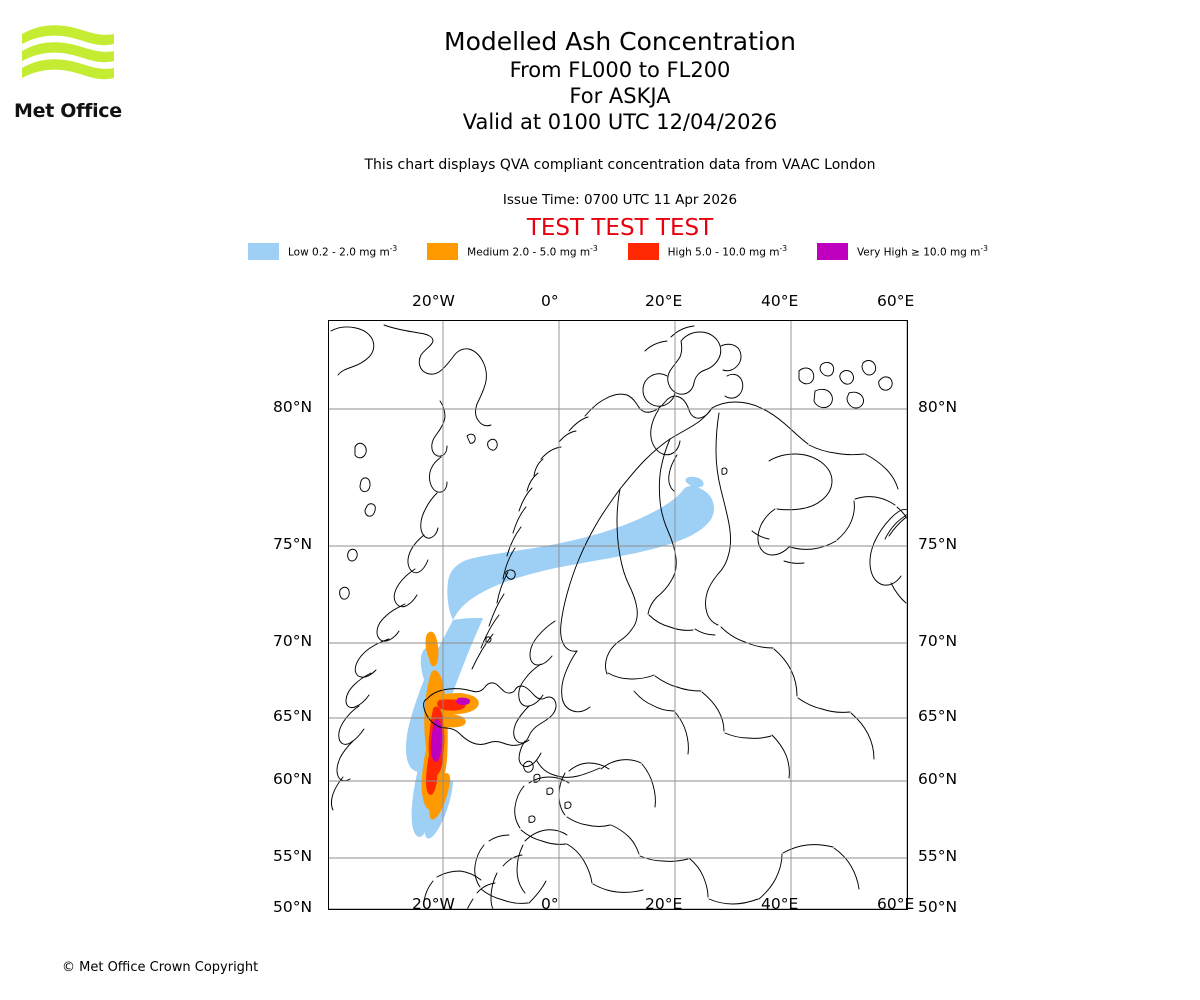 The width and height of the screenshot is (1200, 1000). Describe the element at coordinates (550, 301) in the screenshot. I see `axis-label-lon-top-1: 0°` at that location.